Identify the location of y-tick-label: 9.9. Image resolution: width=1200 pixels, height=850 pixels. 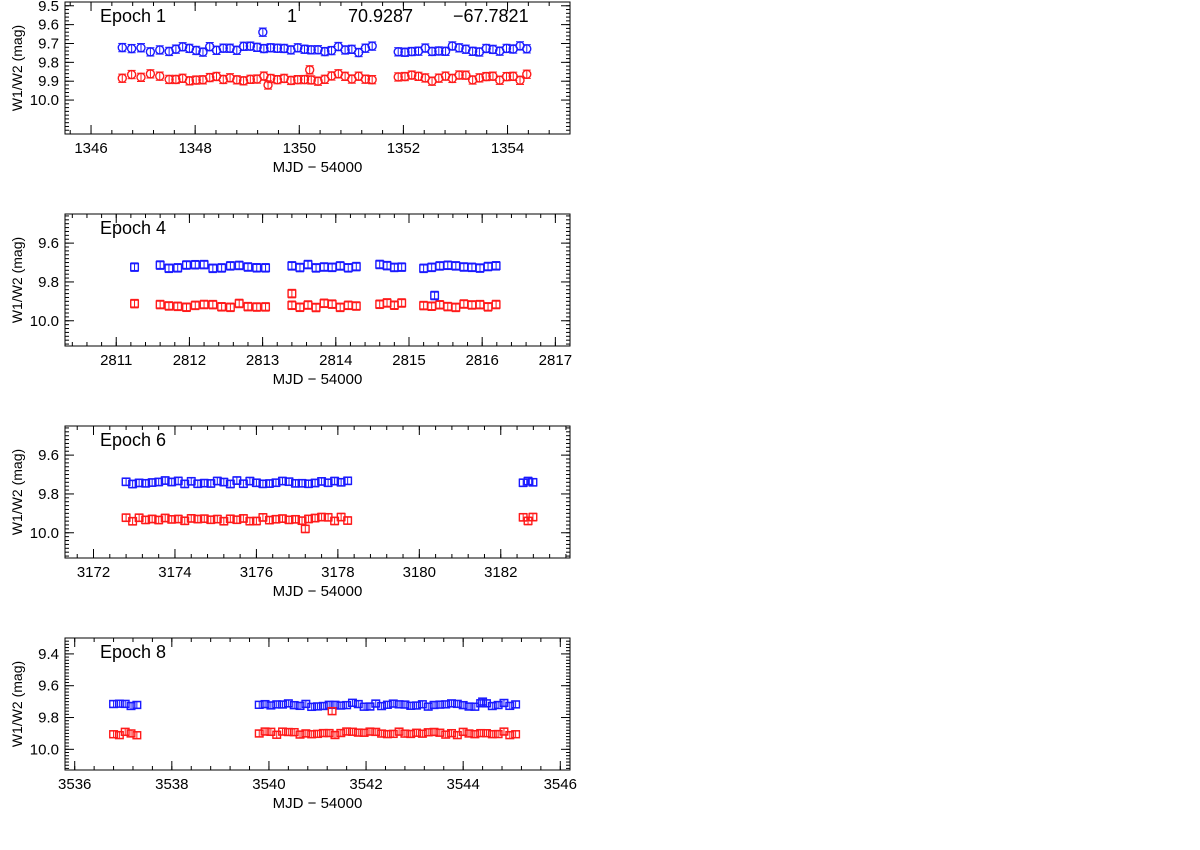
(48, 81).